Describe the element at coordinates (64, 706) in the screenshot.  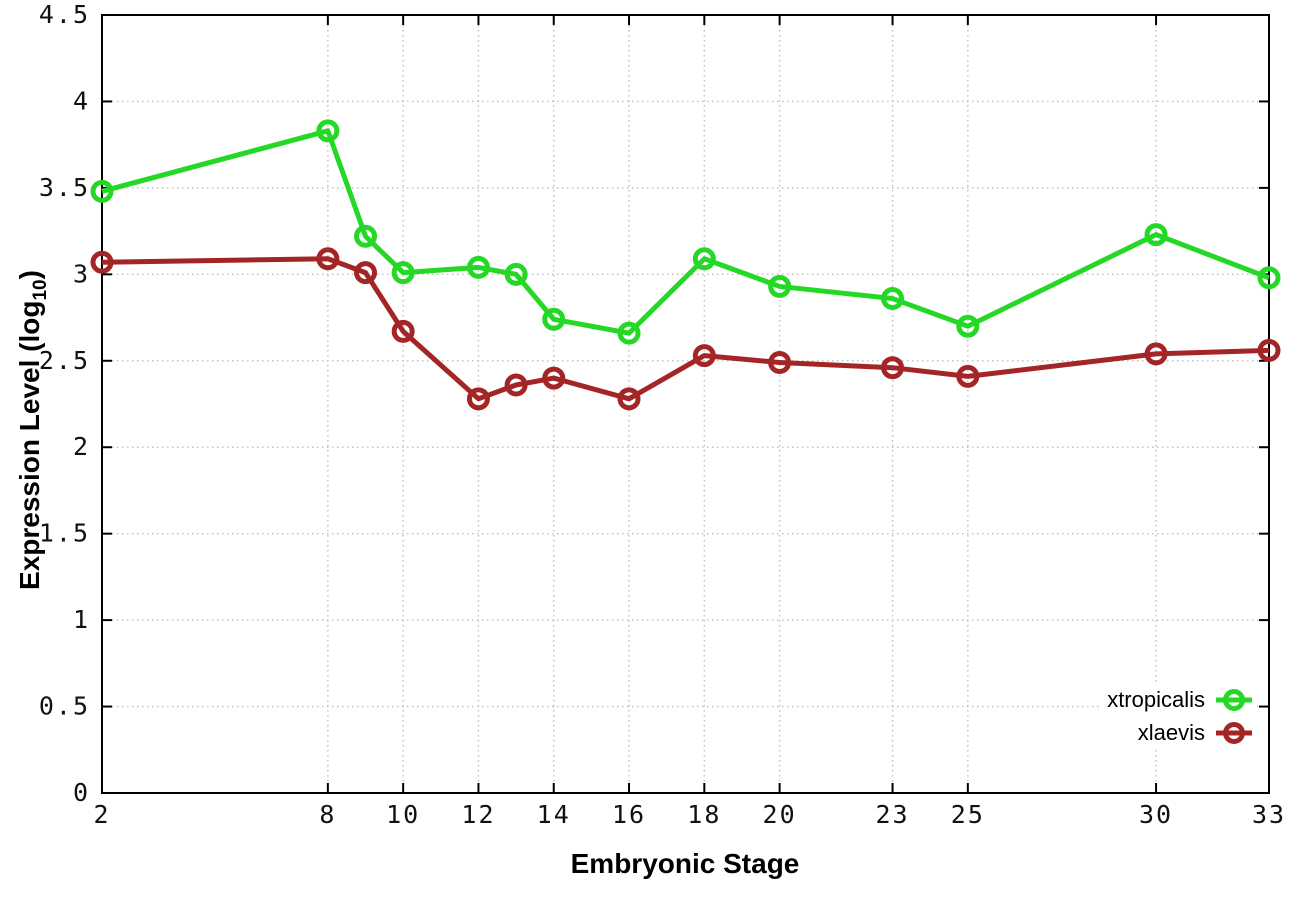
I see `y-tick-label: 0.5` at that location.